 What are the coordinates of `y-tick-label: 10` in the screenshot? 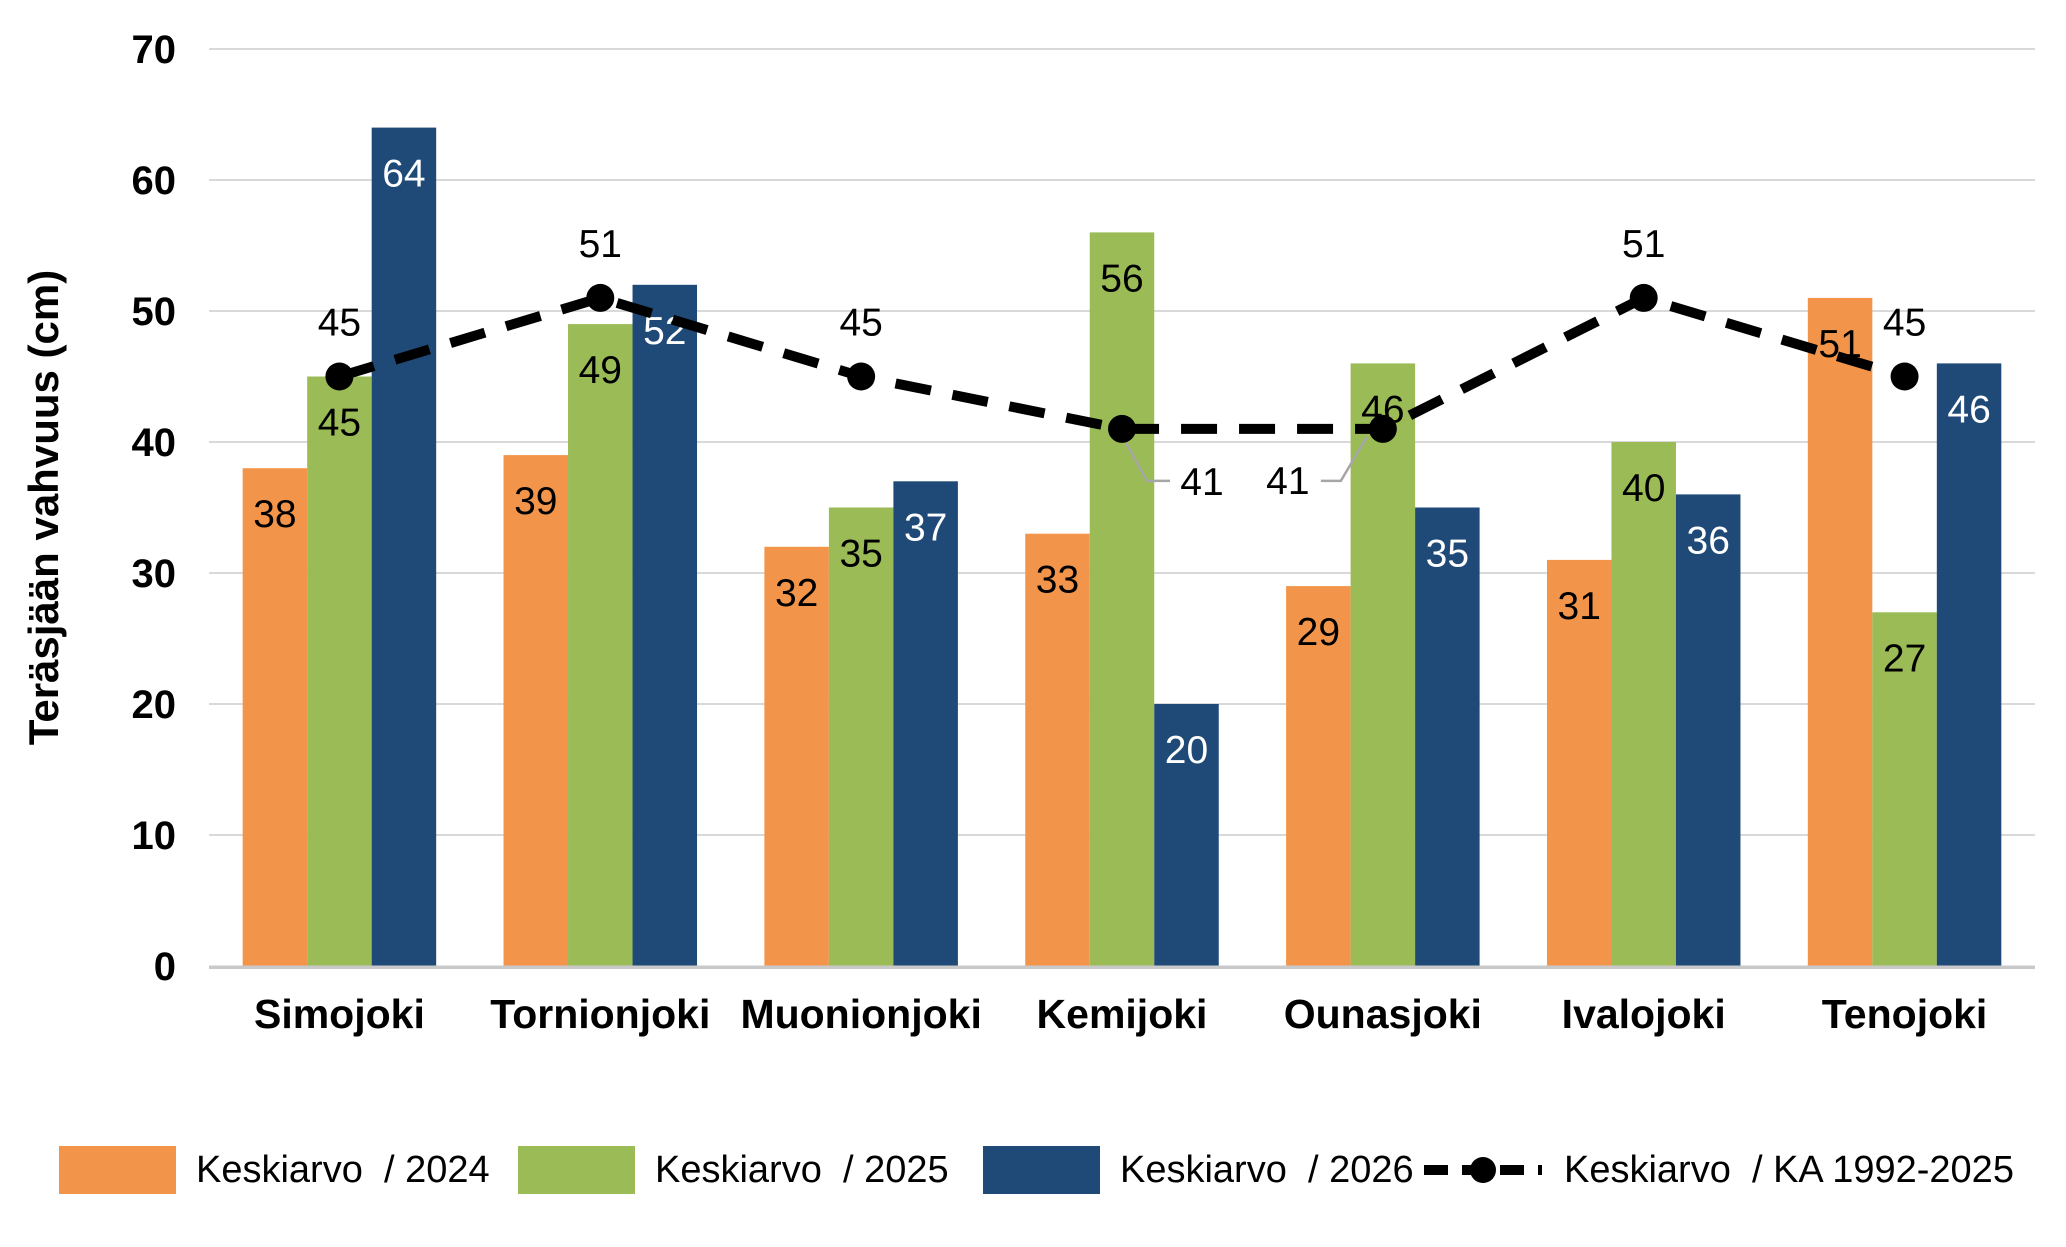 It's located at (154, 836).